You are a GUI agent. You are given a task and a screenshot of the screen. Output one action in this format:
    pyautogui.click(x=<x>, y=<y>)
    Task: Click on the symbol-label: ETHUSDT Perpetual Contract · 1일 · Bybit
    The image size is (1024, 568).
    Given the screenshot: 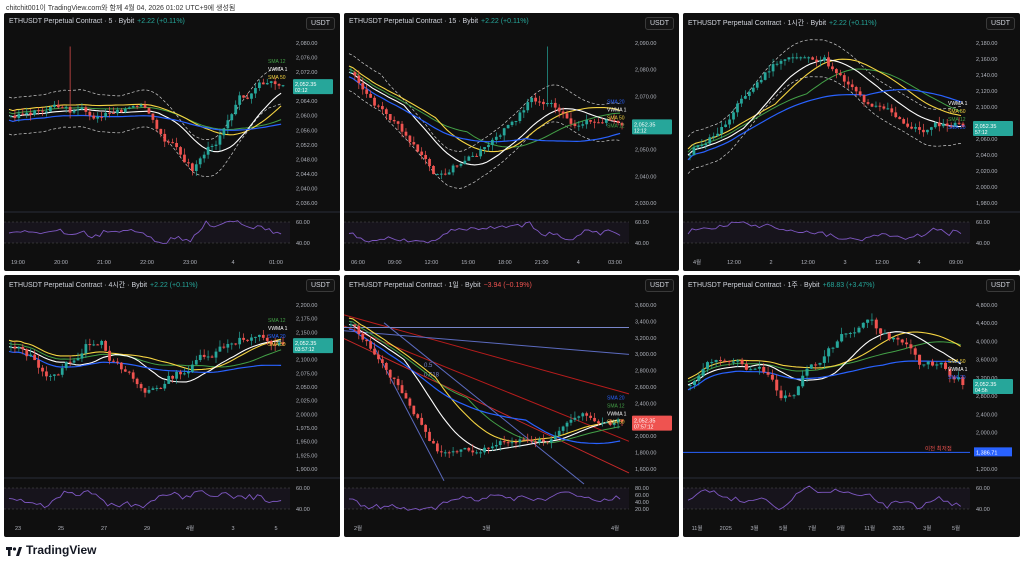 What is the action you would take?
    pyautogui.click(x=415, y=285)
    